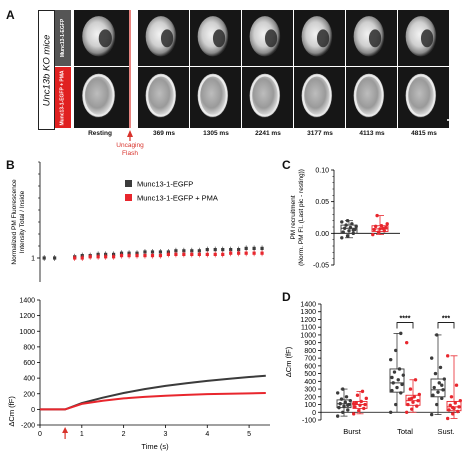  Describe the element at coordinates (165, 184) in the screenshot. I see `b-legend-label-1: Munc13-1-EGFP` at that location.